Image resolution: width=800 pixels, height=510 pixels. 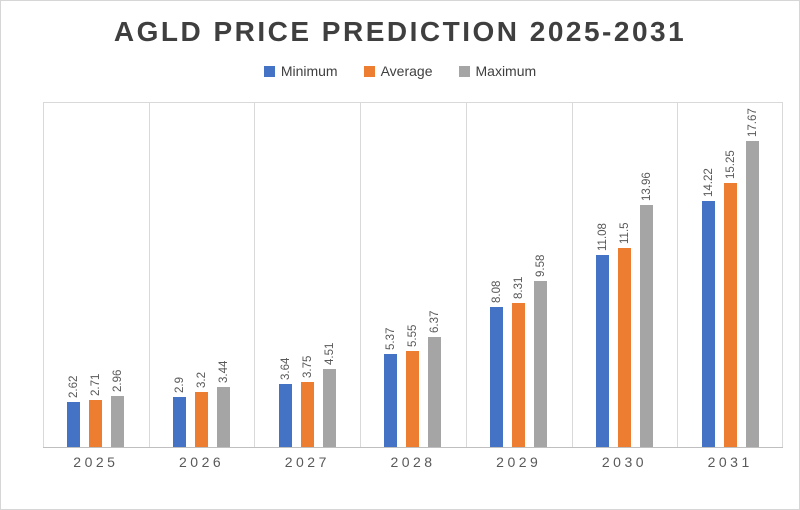 I want to click on x-axis-labels: 2025 2026 2027 2028 2029 2030 2031, so click(x=413, y=462).